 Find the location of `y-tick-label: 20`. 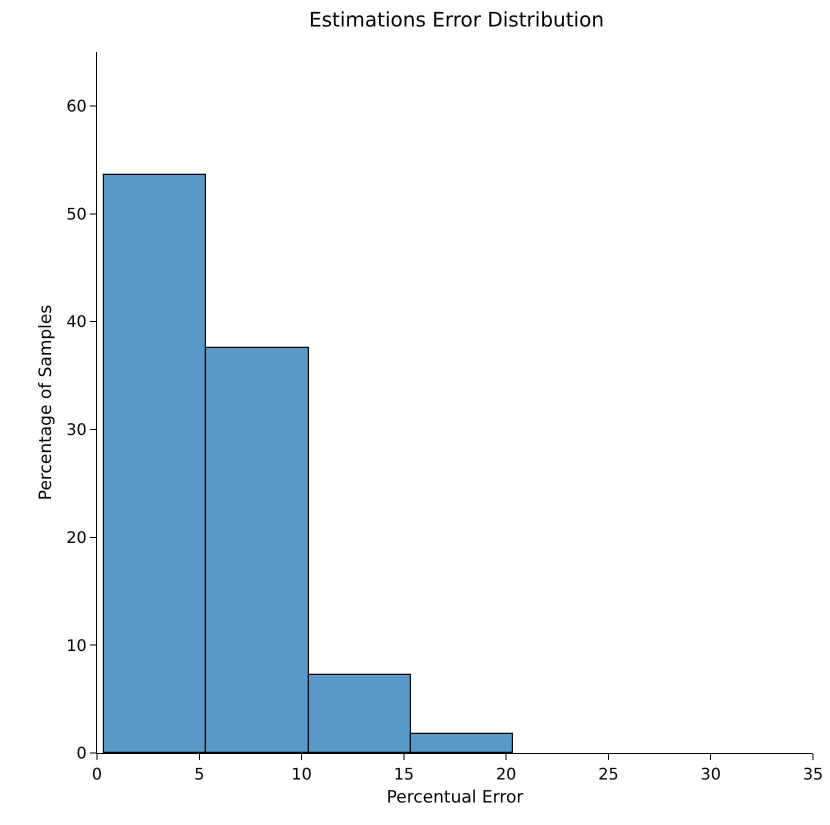

y-tick-label: 20 is located at coordinates (76, 537).